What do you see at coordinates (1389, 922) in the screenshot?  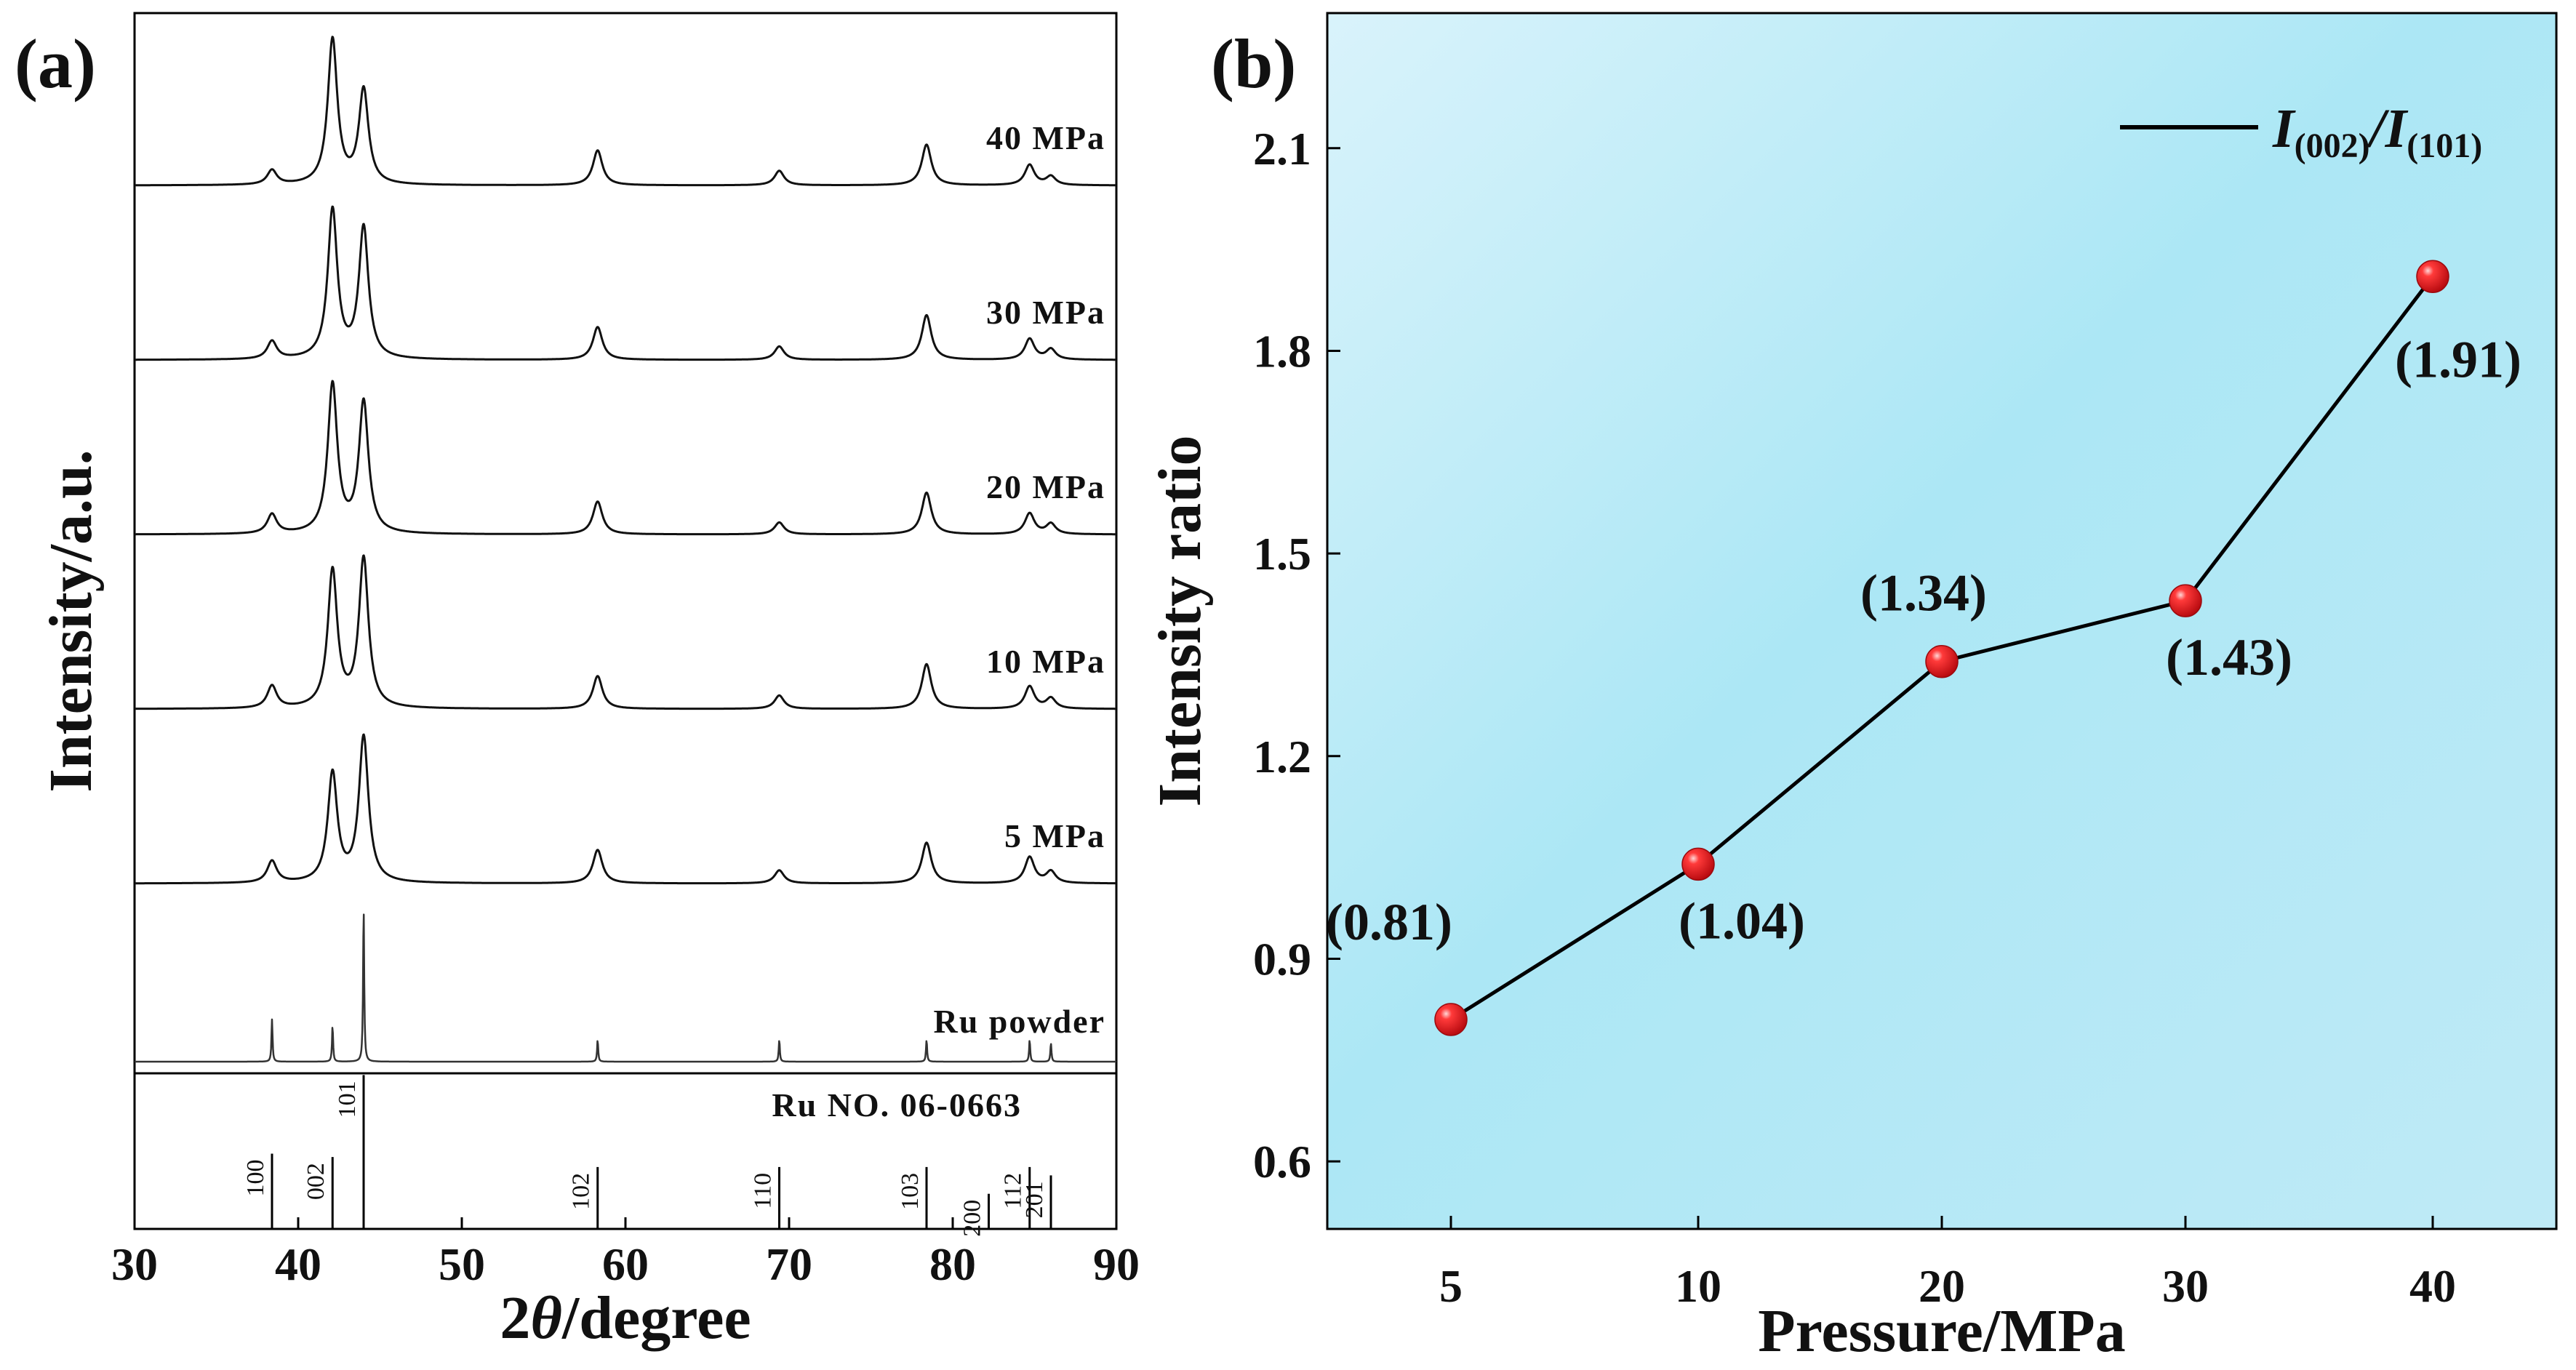 I see `ratio-data-label-5mpa: (0.81)` at bounding box center [1389, 922].